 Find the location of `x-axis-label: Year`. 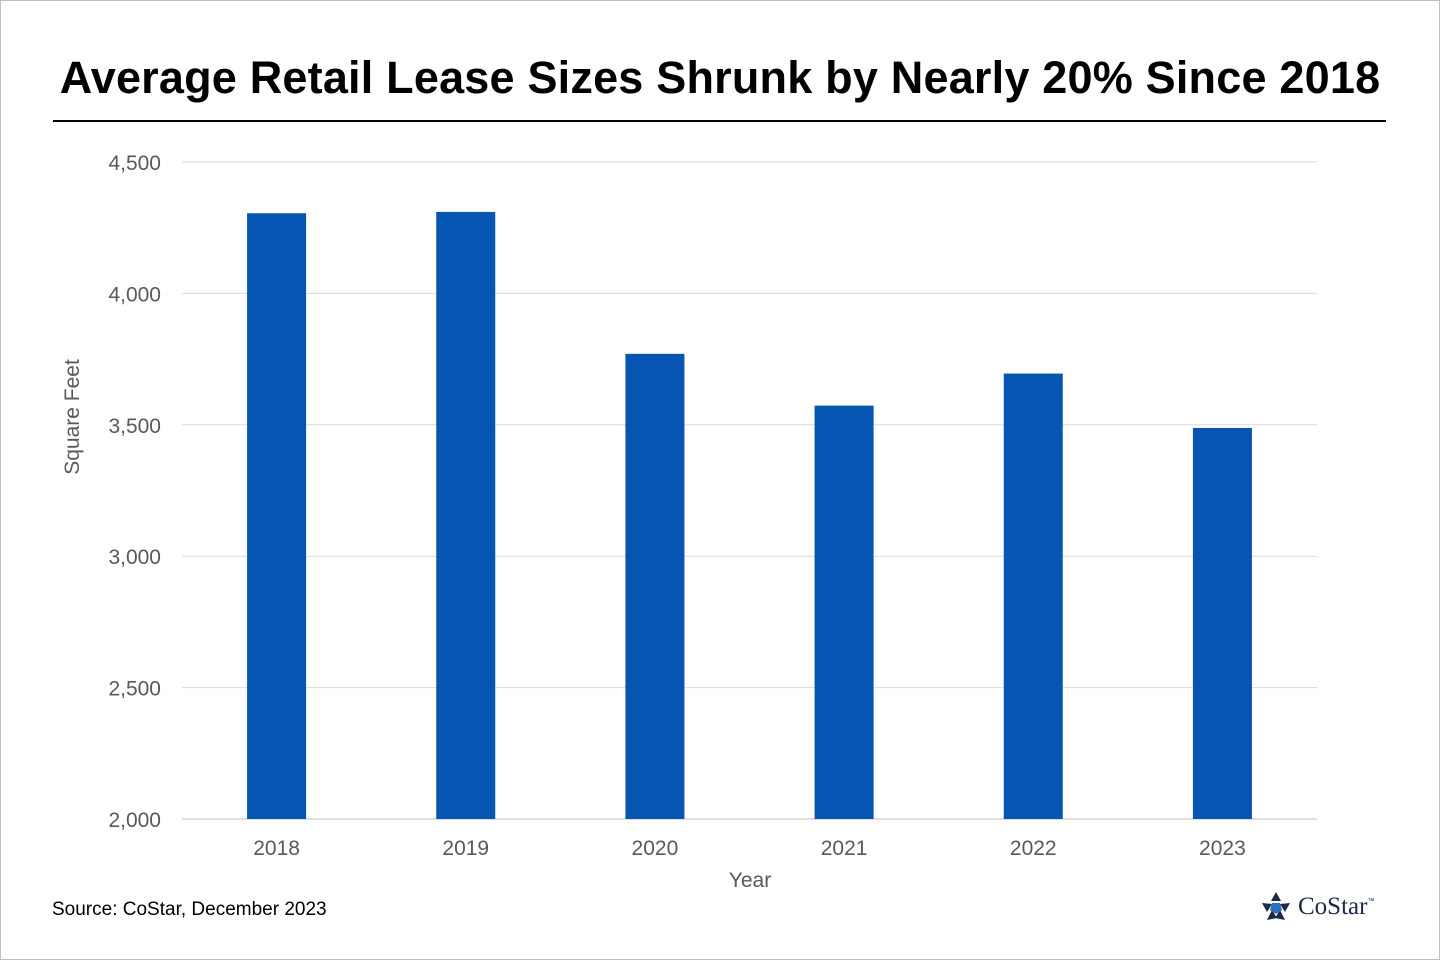

x-axis-label: Year is located at coordinates (750, 880).